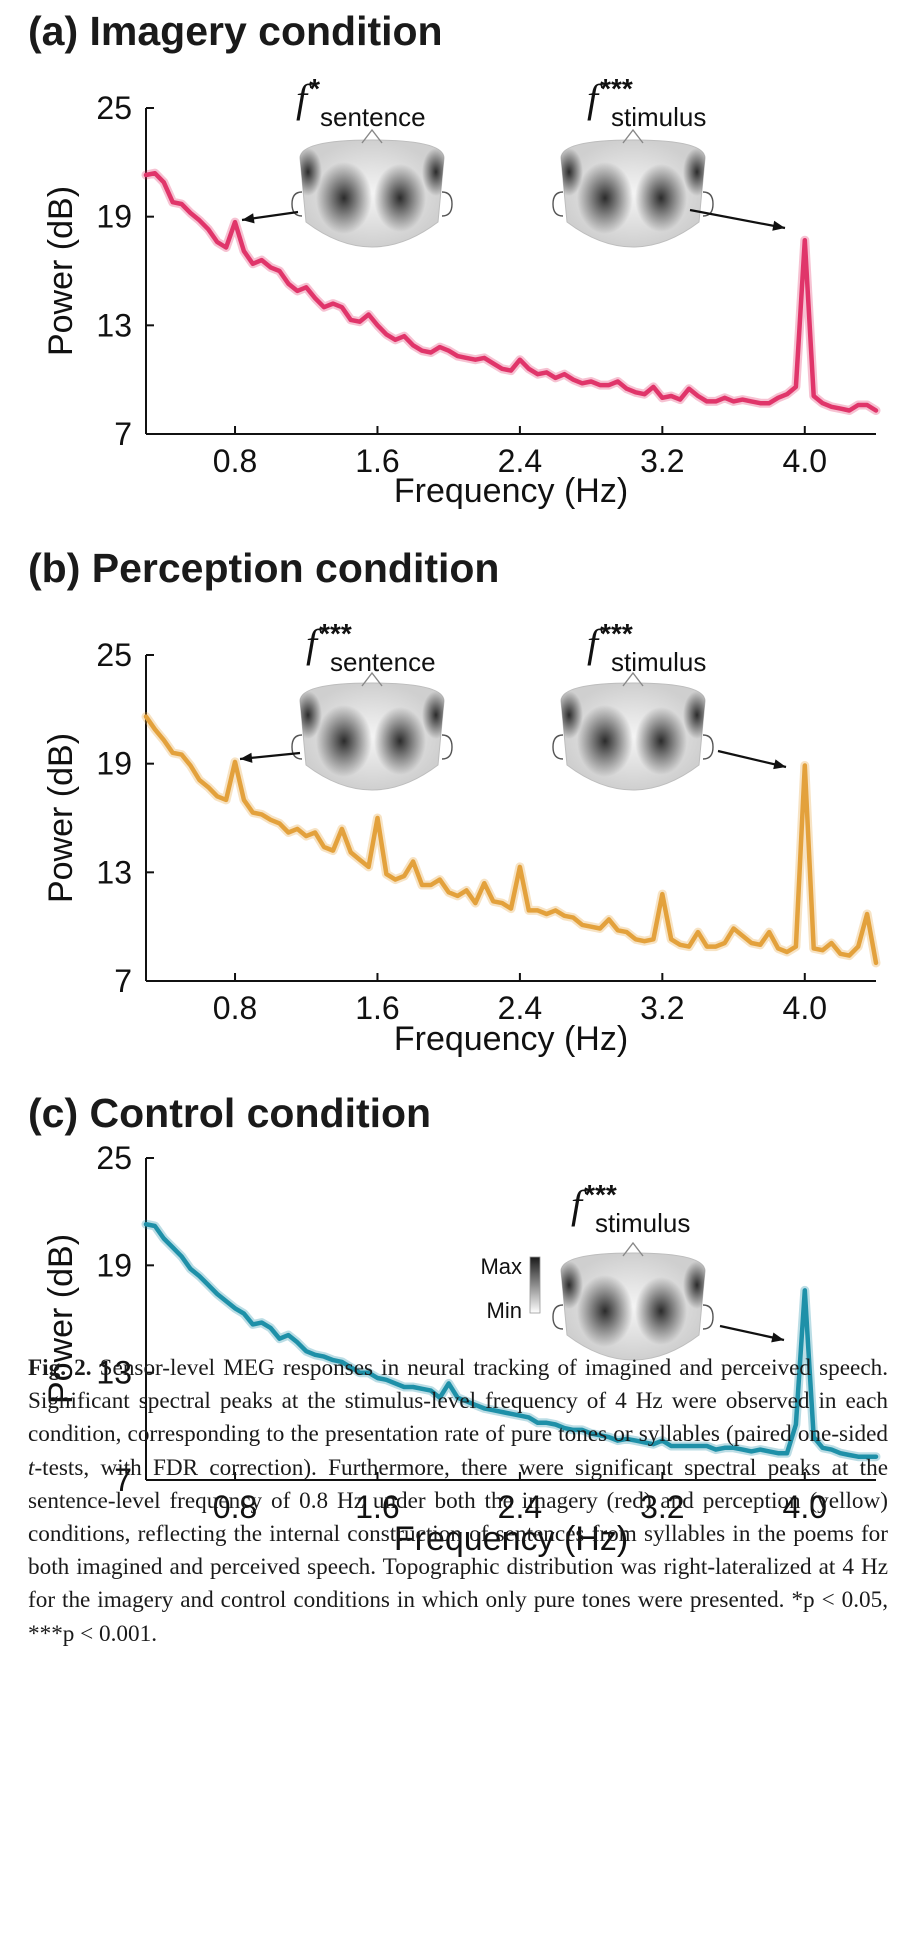  What do you see at coordinates (93, 1633) in the screenshot?
I see `caption-significance-2: ***p < 0.001.` at bounding box center [93, 1633].